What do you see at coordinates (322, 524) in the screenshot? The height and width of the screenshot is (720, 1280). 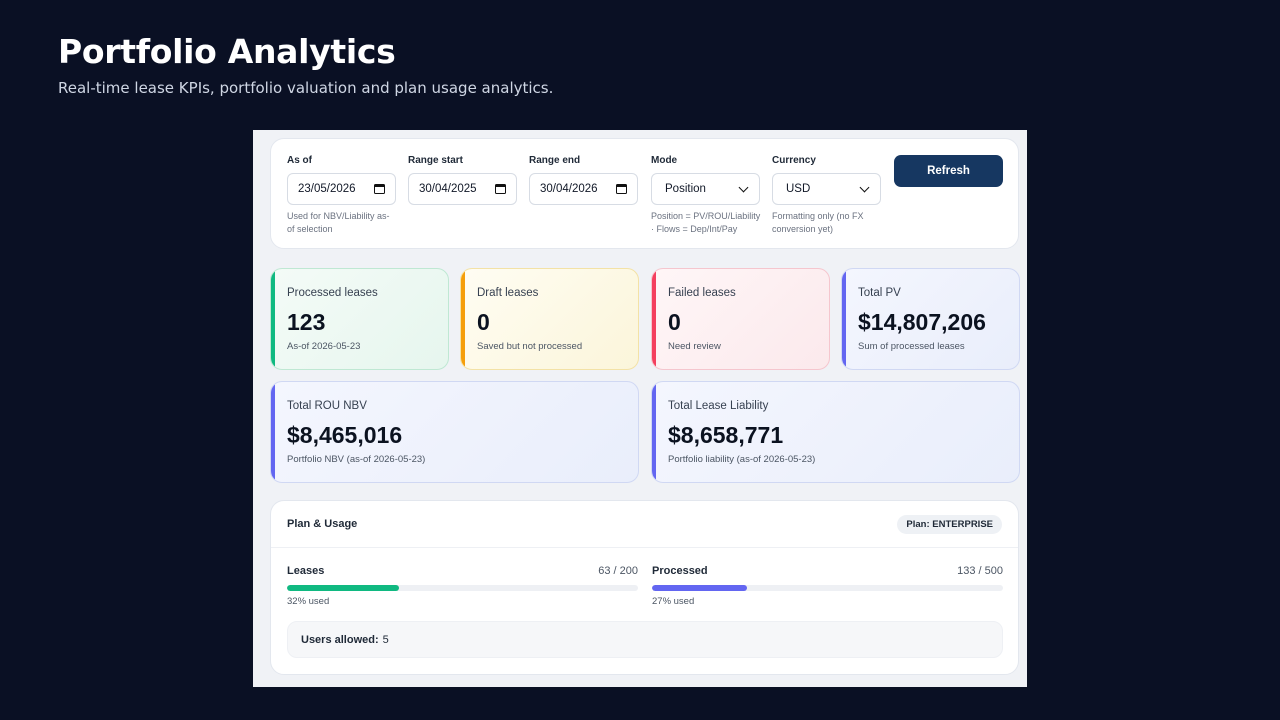 I see `plan-usage-title: Plan & Usage` at bounding box center [322, 524].